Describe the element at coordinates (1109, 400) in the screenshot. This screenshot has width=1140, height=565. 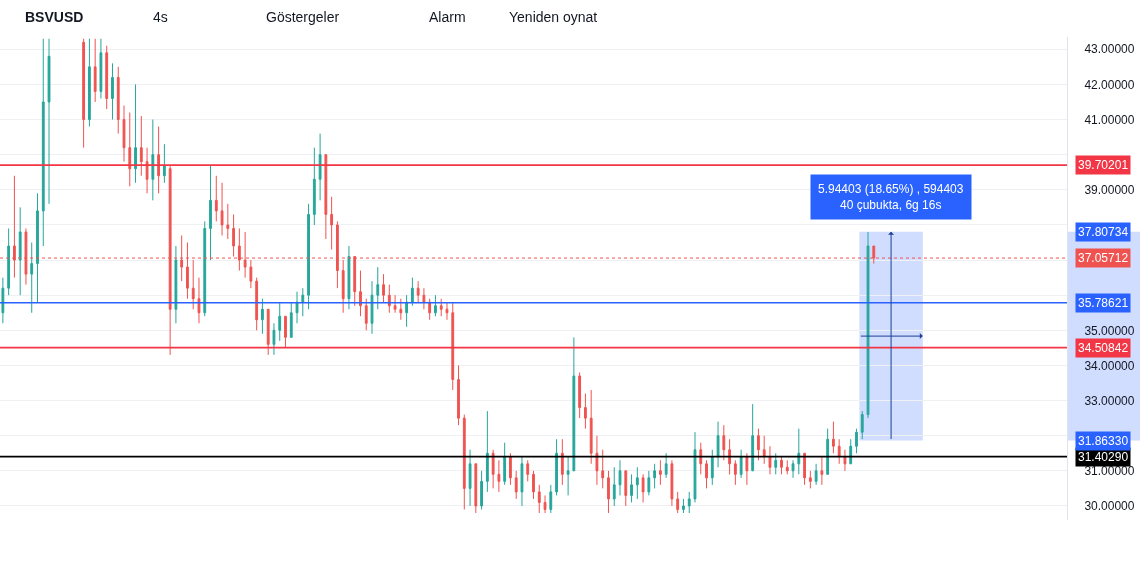
I see `y-tick-label: 33.00000` at that location.